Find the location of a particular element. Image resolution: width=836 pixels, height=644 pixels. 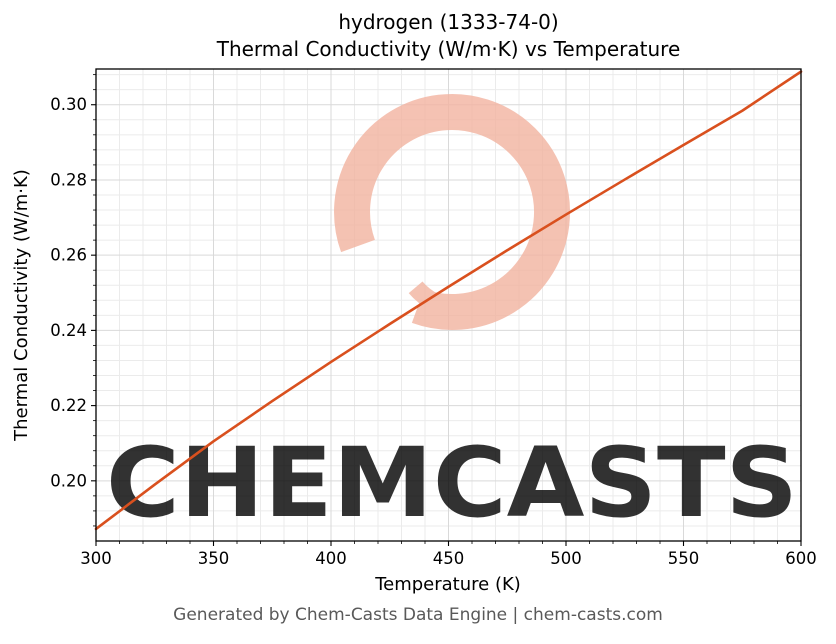

x-axis-label: Temperature (K) is located at coordinates (447, 584).